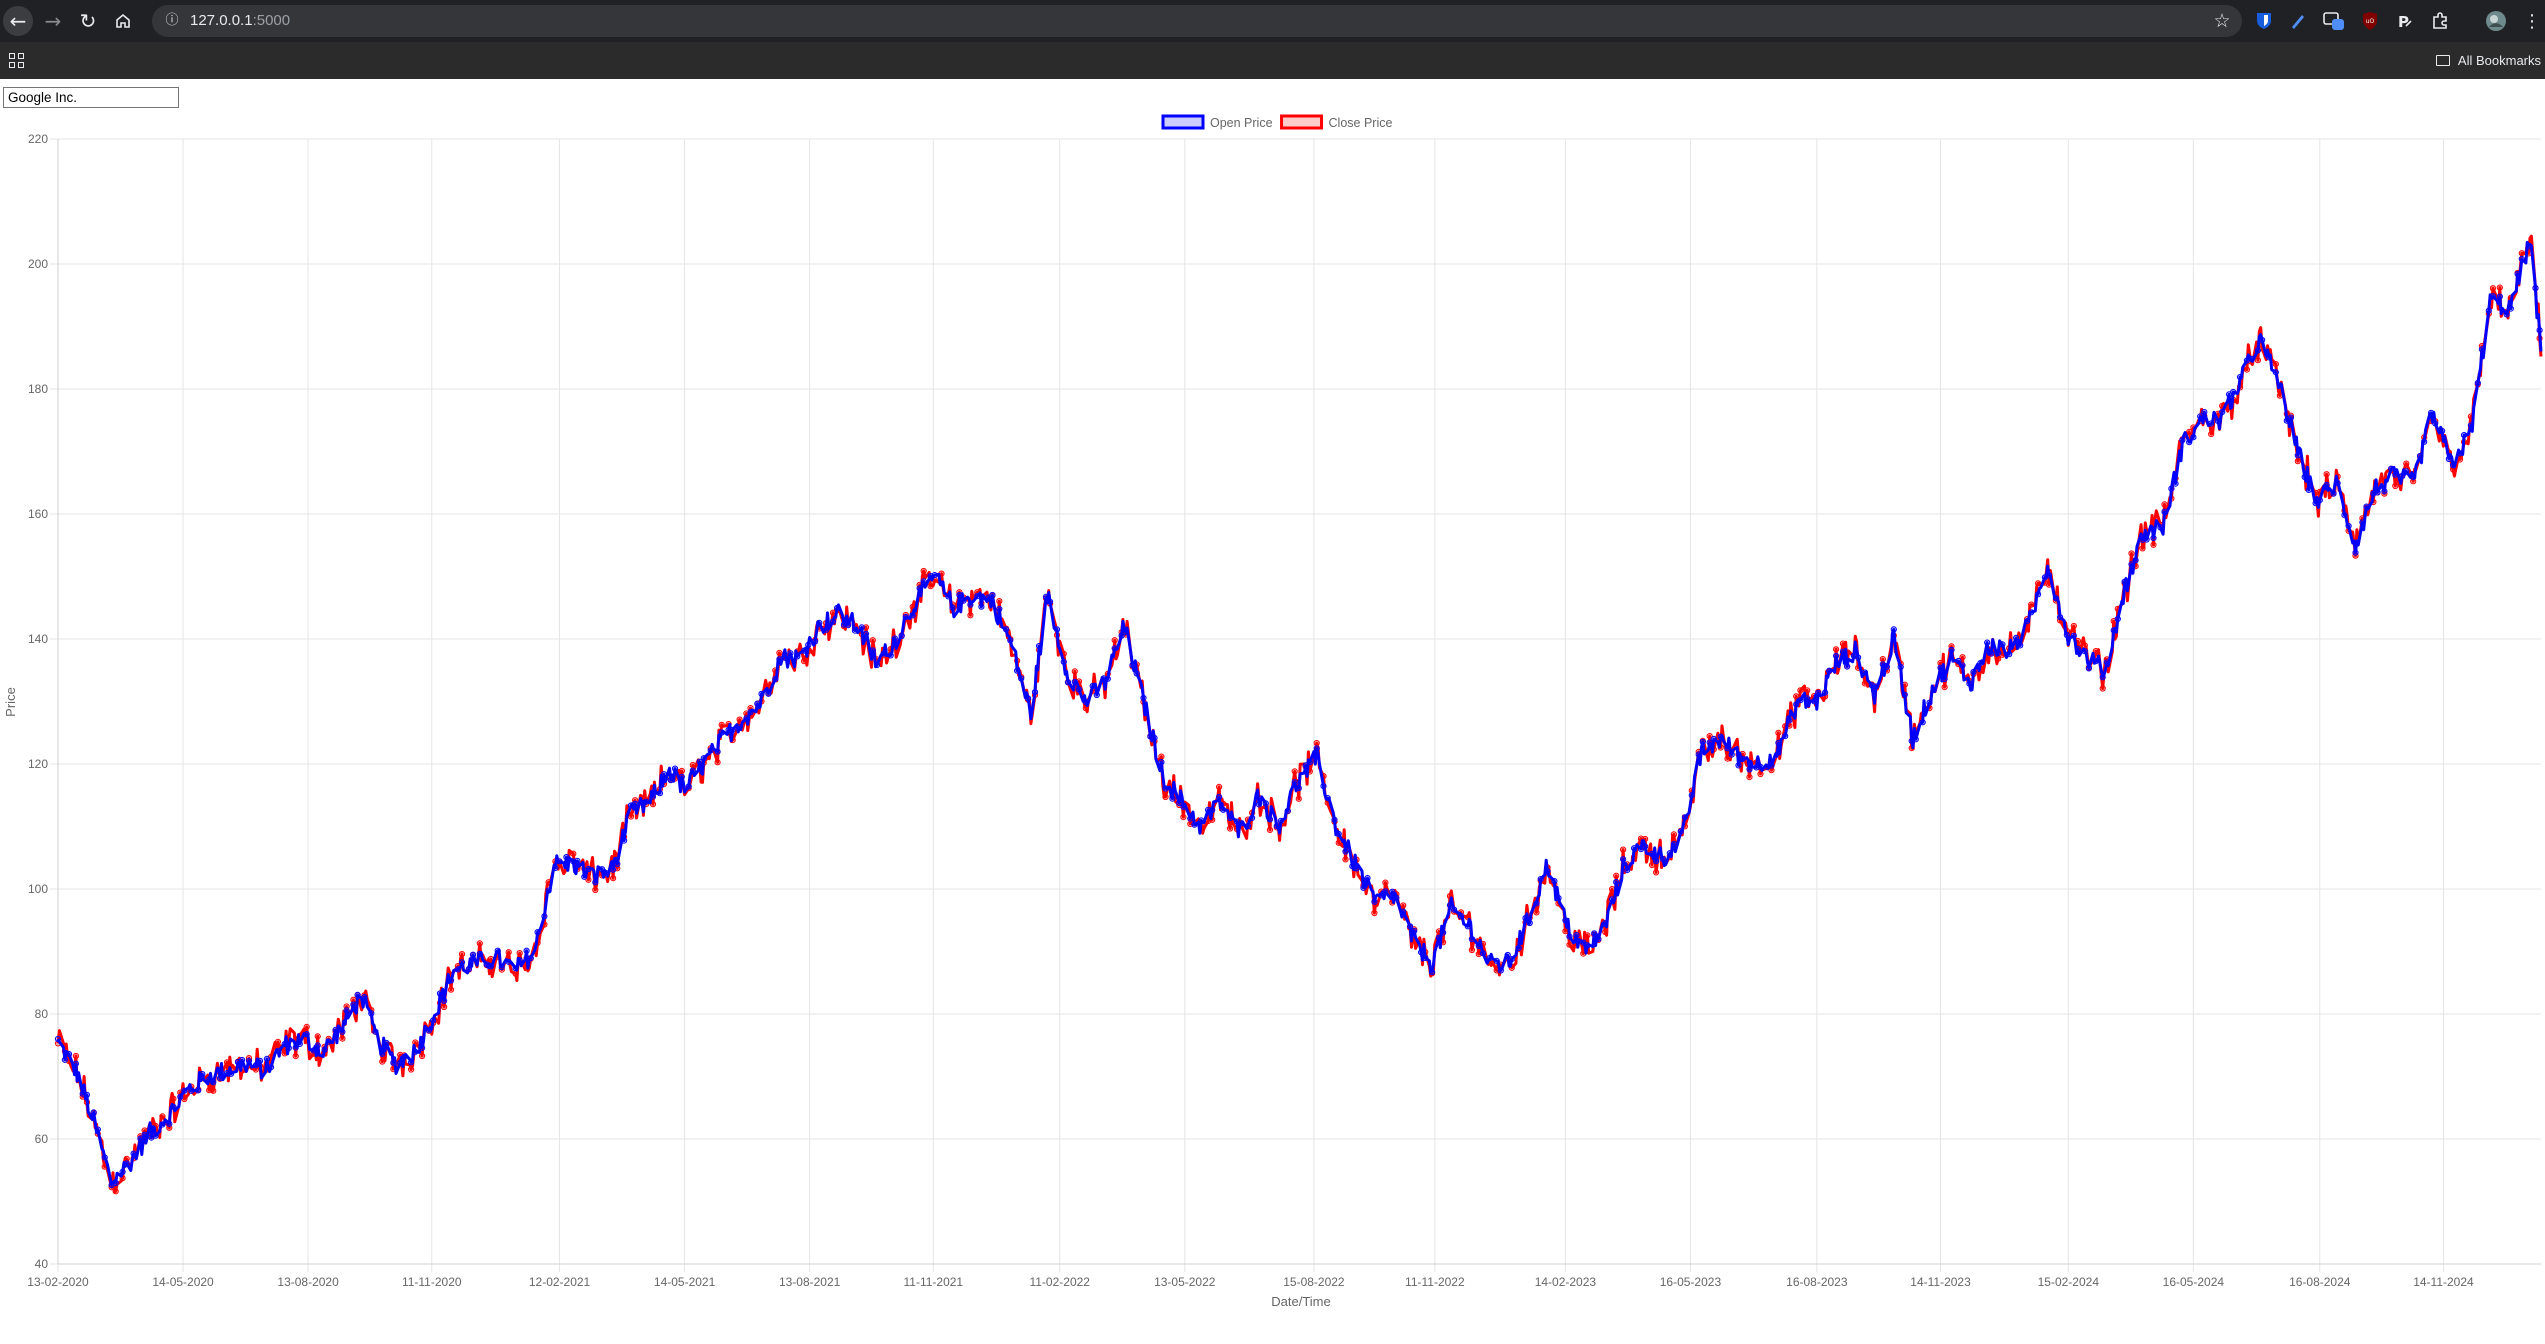 The height and width of the screenshot is (1344, 2545). Describe the element at coordinates (2496, 21) in the screenshot. I see `profile-avatar-icon` at that location.